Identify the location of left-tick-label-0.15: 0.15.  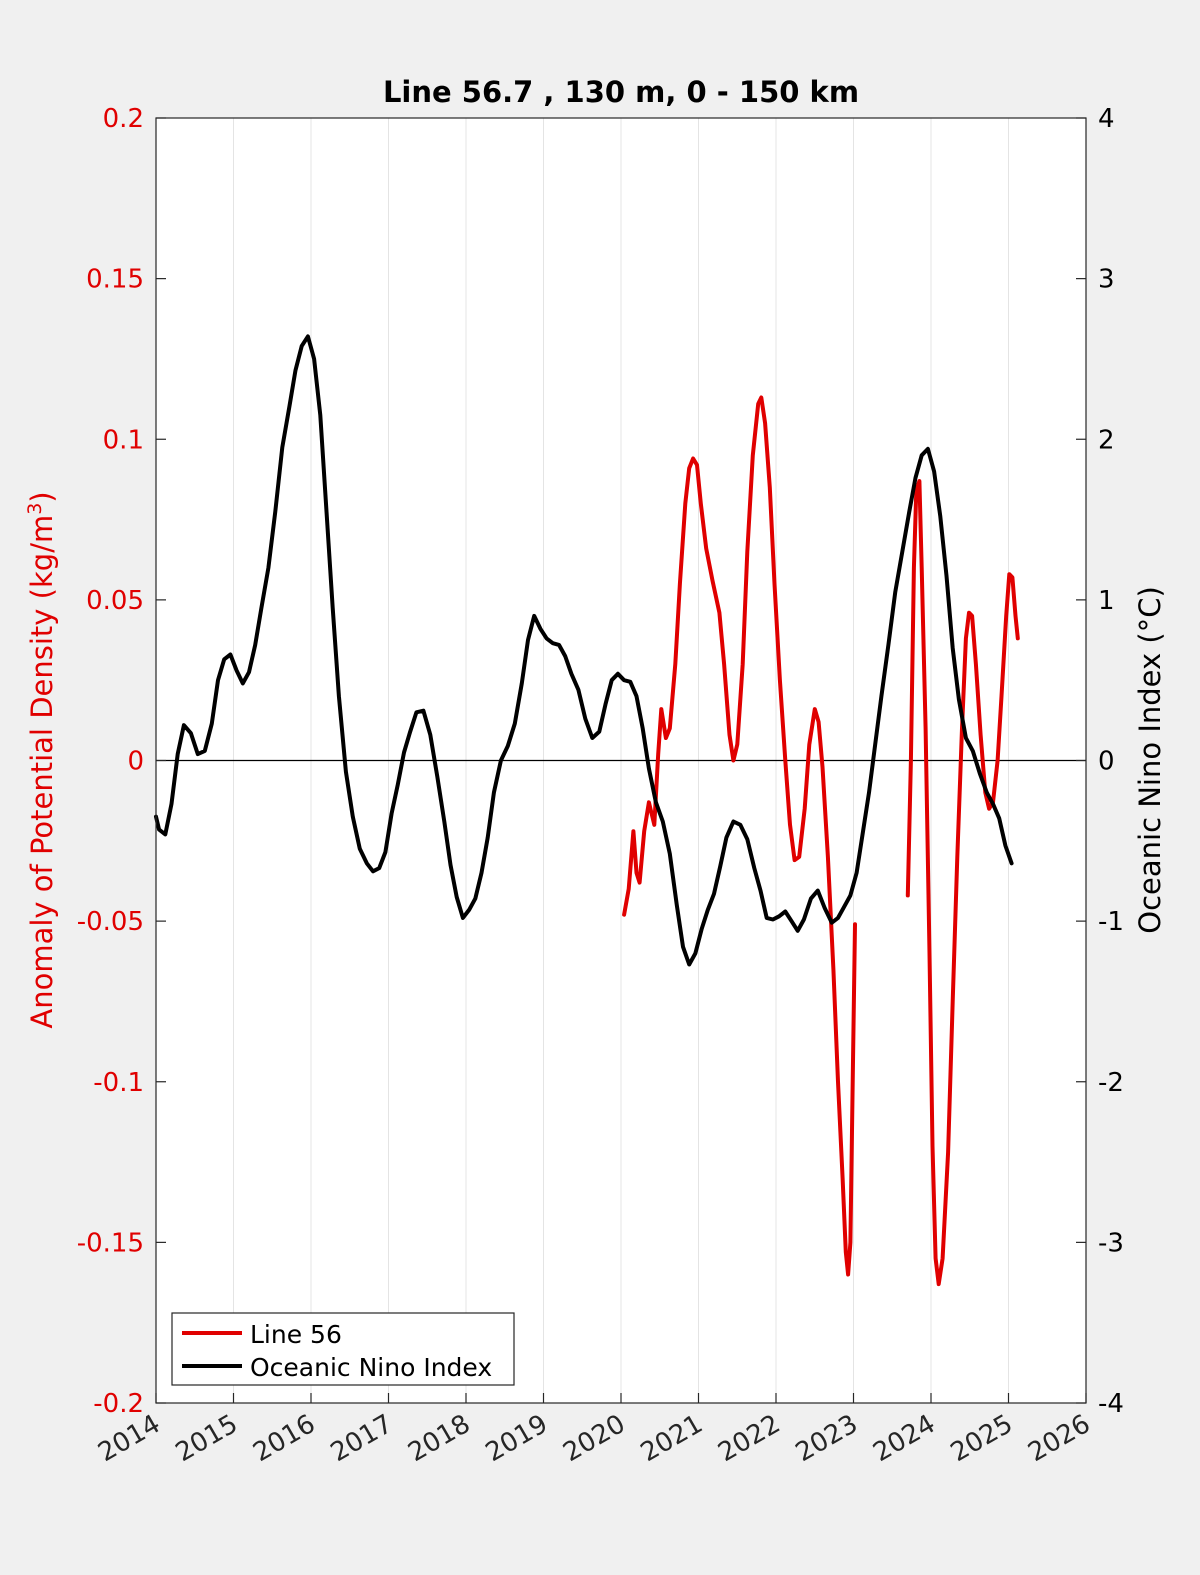
(115, 280).